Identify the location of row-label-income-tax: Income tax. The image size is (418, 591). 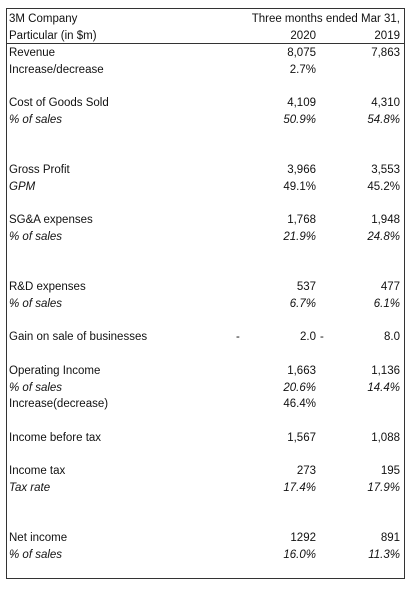
(37, 471).